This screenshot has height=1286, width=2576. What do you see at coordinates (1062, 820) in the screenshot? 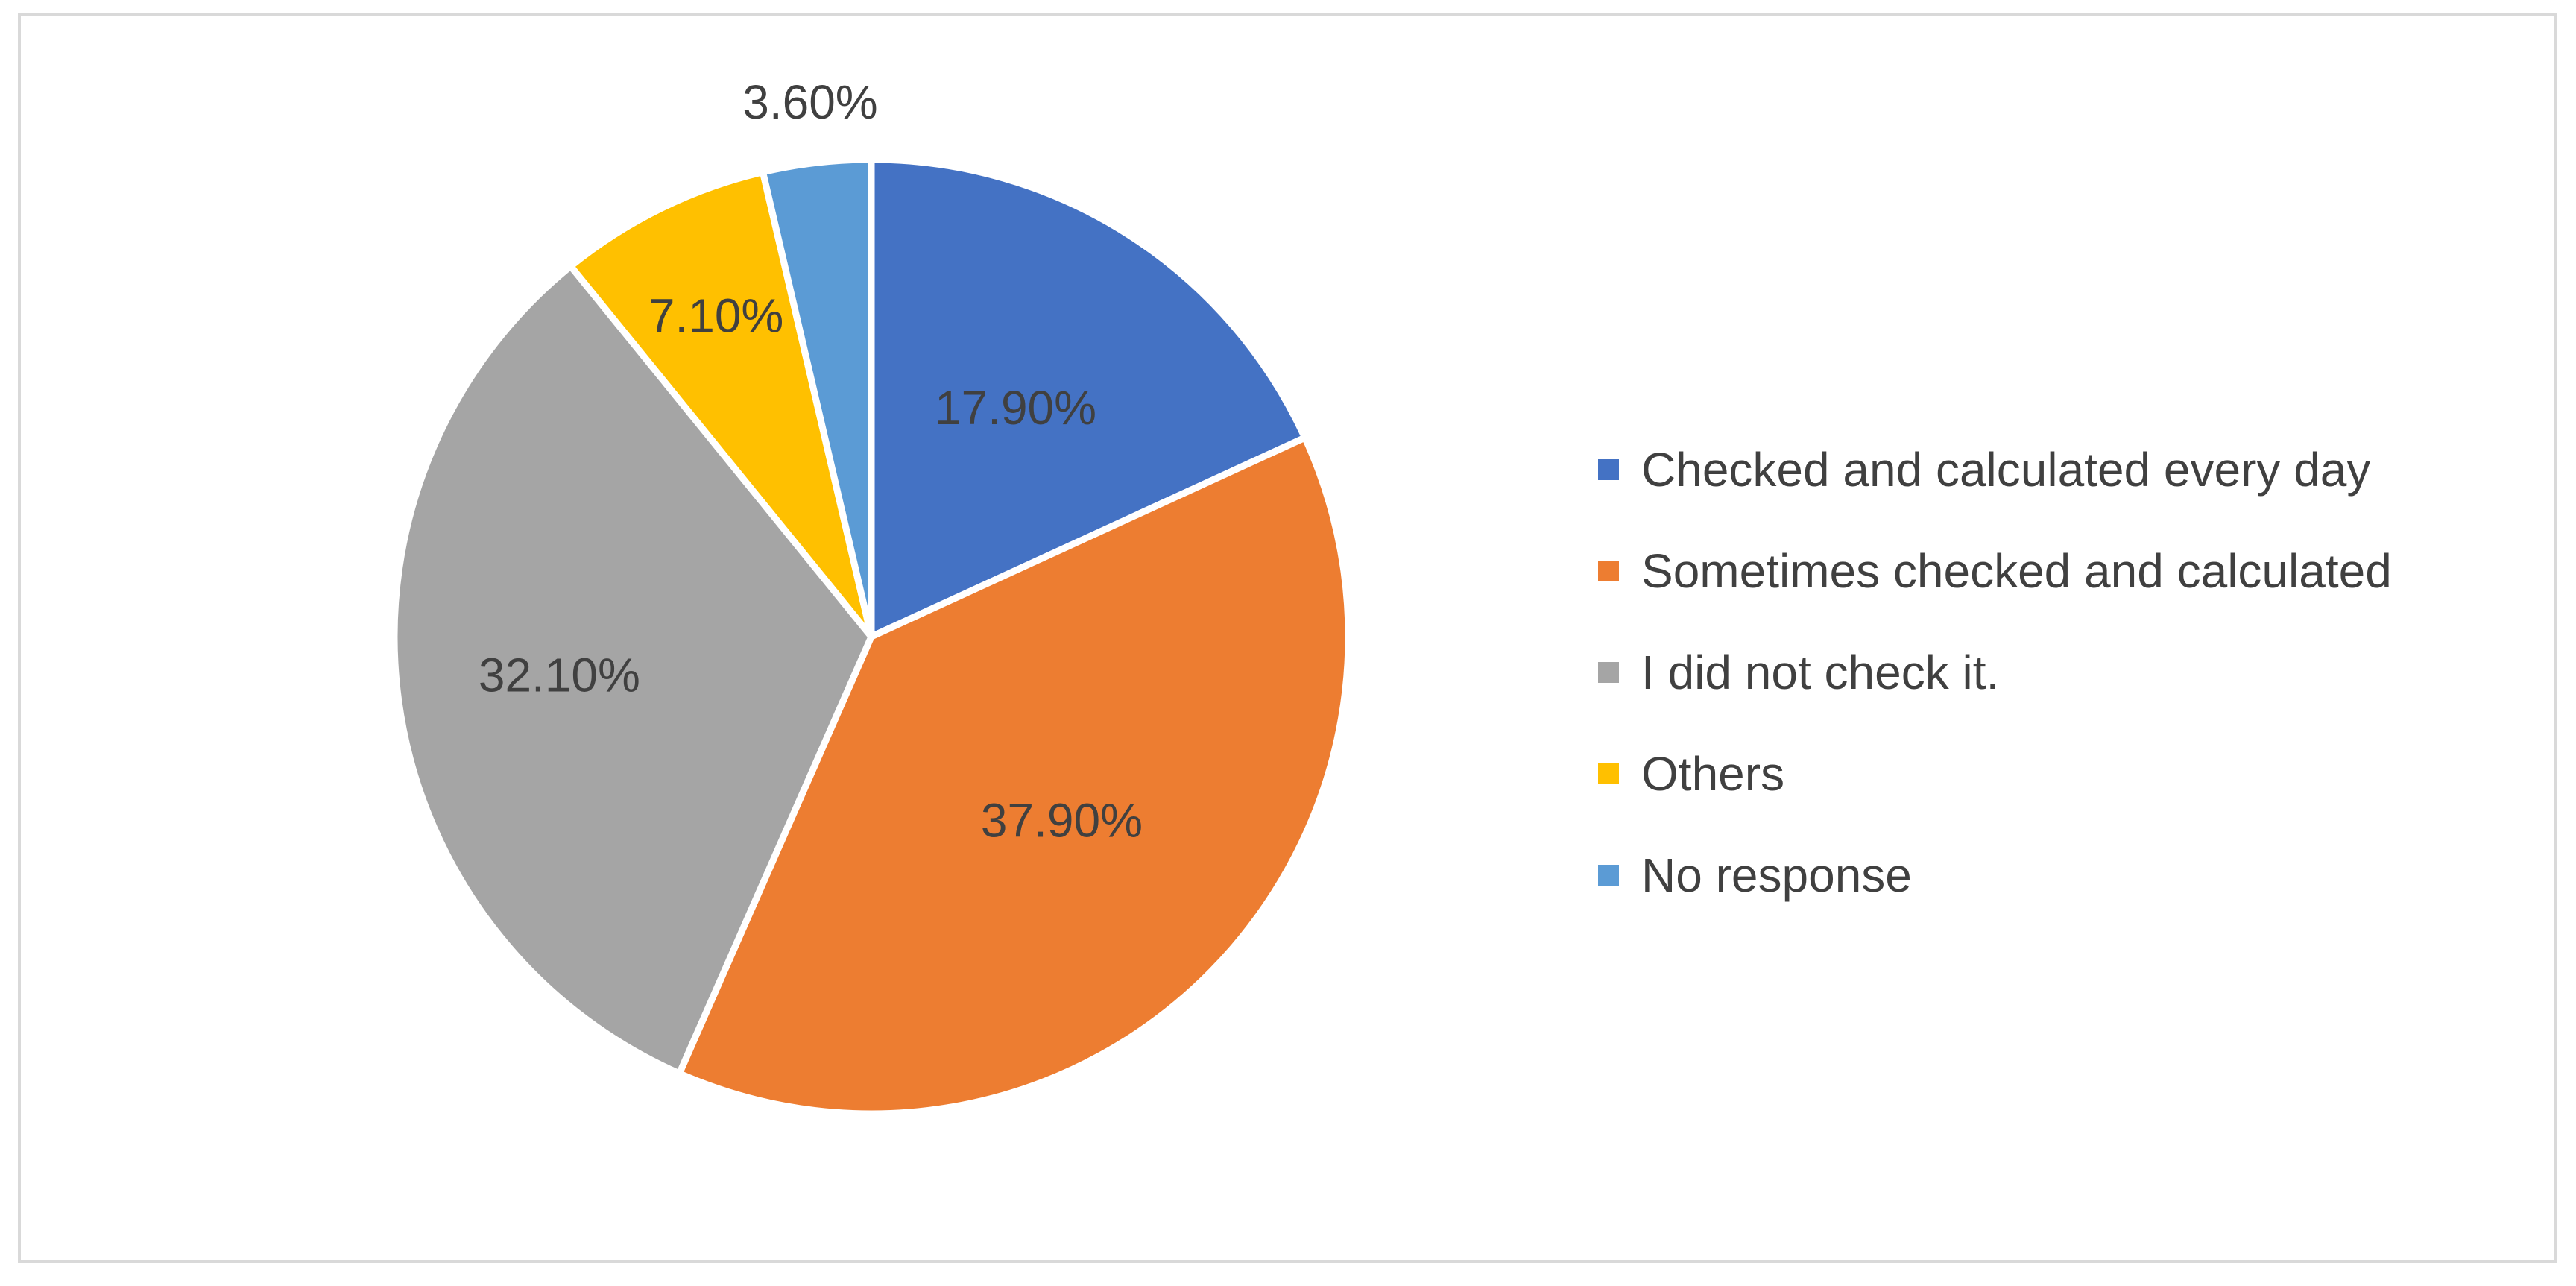
I see `data-label: 37.90%` at bounding box center [1062, 820].